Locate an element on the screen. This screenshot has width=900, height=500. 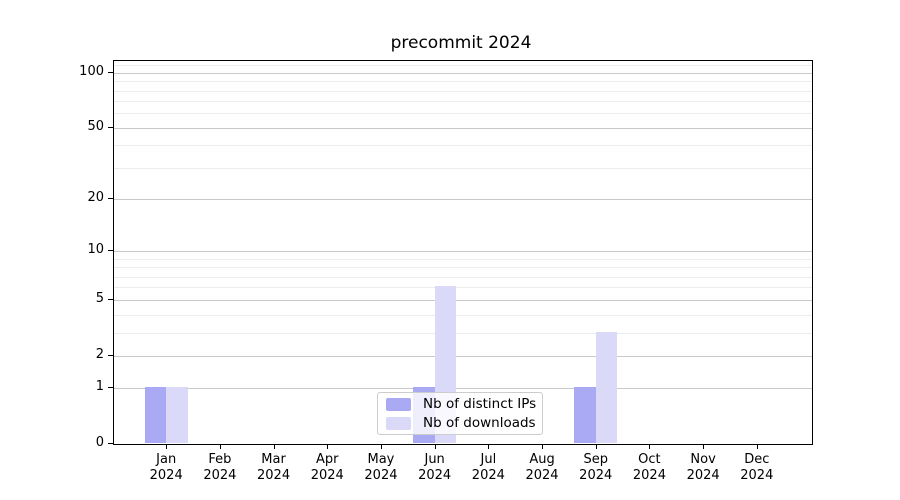
y-tick-label: 1 is located at coordinates (99, 387).